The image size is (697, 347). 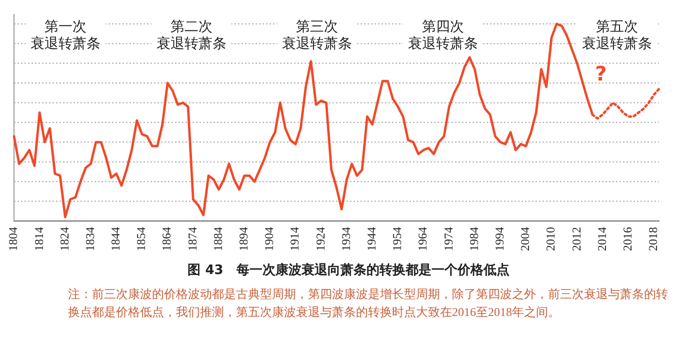 What do you see at coordinates (617, 35) in the screenshot?
I see `annotation: 第五次衰退转萧条` at bounding box center [617, 35].